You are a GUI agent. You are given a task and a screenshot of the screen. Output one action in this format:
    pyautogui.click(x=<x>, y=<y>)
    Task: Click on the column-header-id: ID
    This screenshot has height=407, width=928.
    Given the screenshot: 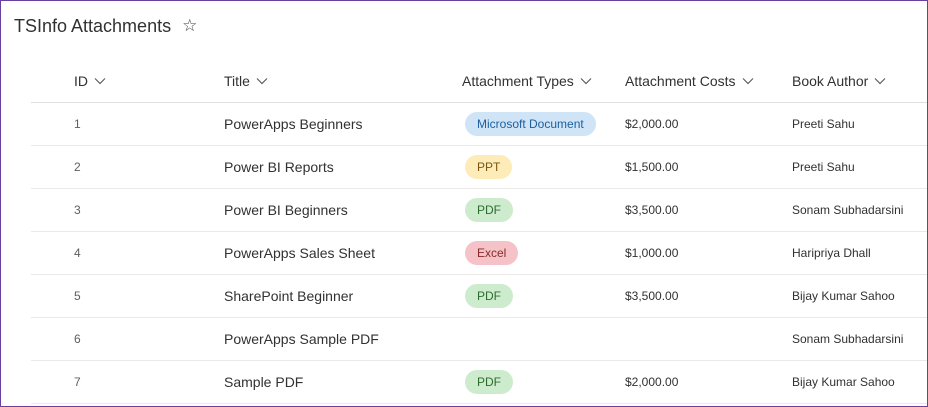 What is the action you would take?
    pyautogui.click(x=90, y=81)
    